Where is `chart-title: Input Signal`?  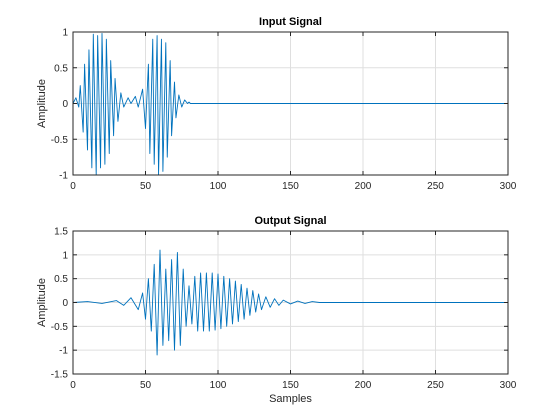
chart-title: Input Signal is located at coordinates (290, 22).